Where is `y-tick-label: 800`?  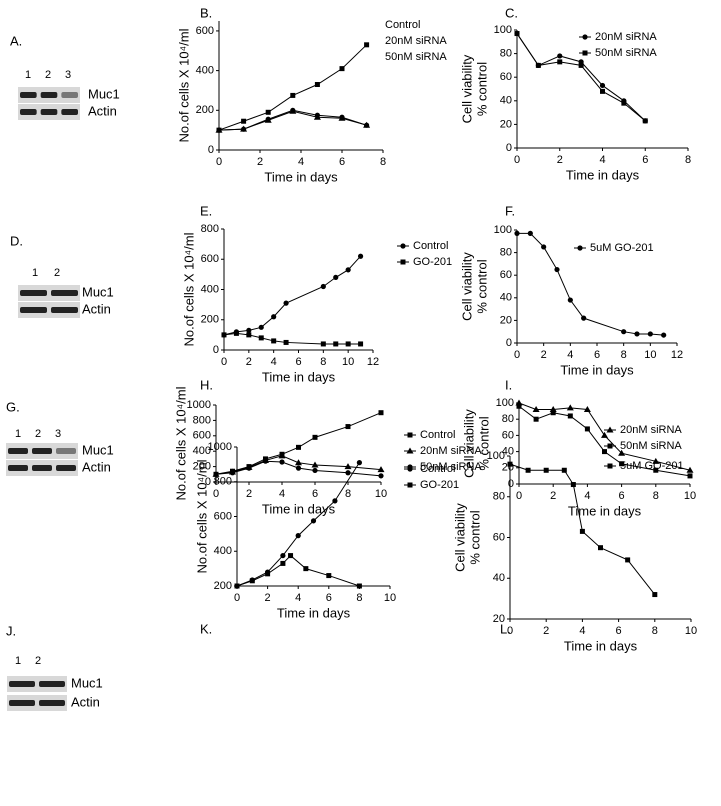 y-tick-label: 800 is located at coordinates (202, 420).